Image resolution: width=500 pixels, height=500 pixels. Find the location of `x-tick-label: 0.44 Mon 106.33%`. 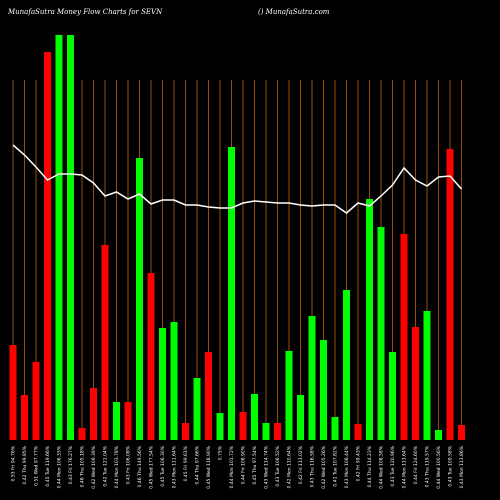

x-tick-label: 0.44 Mon 106.33% is located at coordinates (60, 466).